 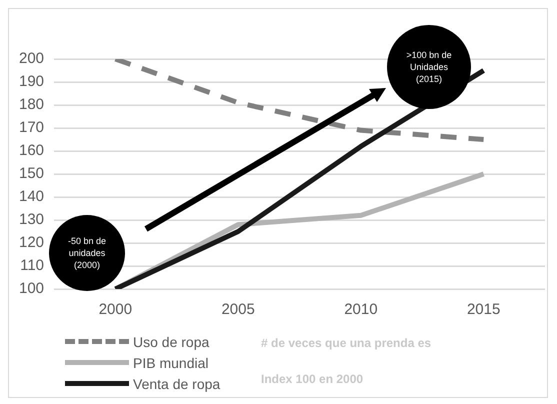 I want to click on legend-label: Uso de ropa, so click(x=171, y=342).